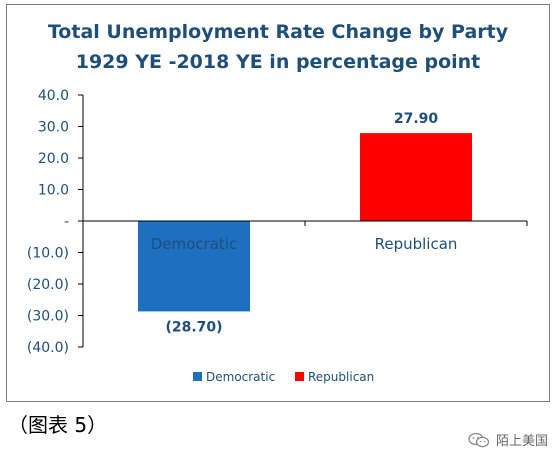  I want to click on y-tick-label: 30.0, so click(53, 128).